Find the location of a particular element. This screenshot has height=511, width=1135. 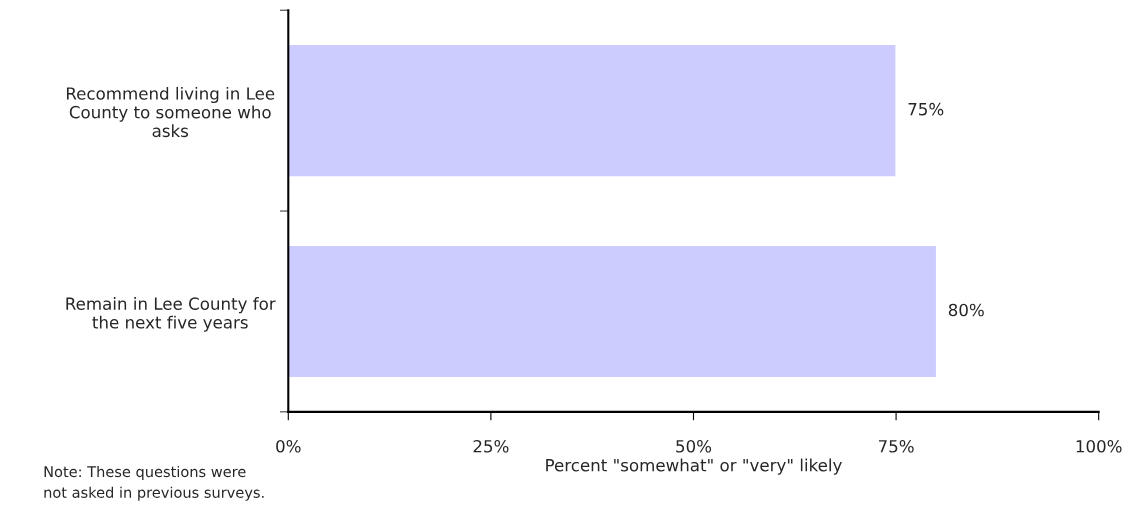

data-label: 80% is located at coordinates (966, 310).